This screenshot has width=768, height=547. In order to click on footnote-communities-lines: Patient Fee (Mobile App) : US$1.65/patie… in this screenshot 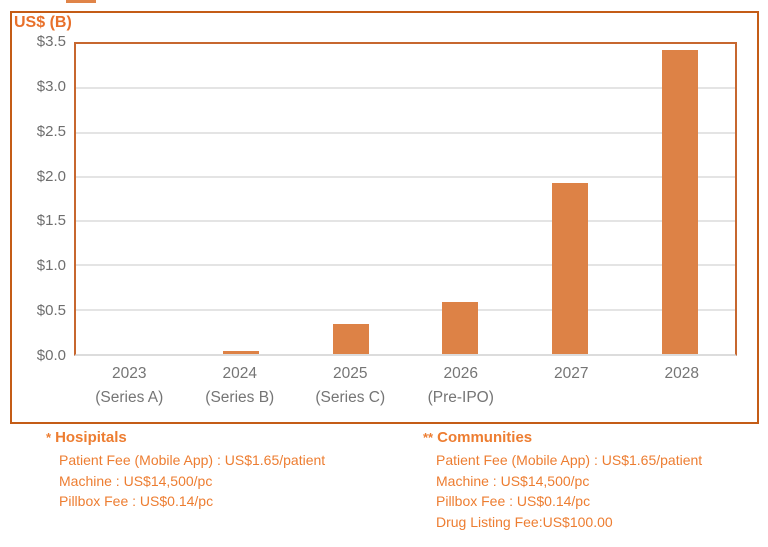, I will do `click(569, 491)`.